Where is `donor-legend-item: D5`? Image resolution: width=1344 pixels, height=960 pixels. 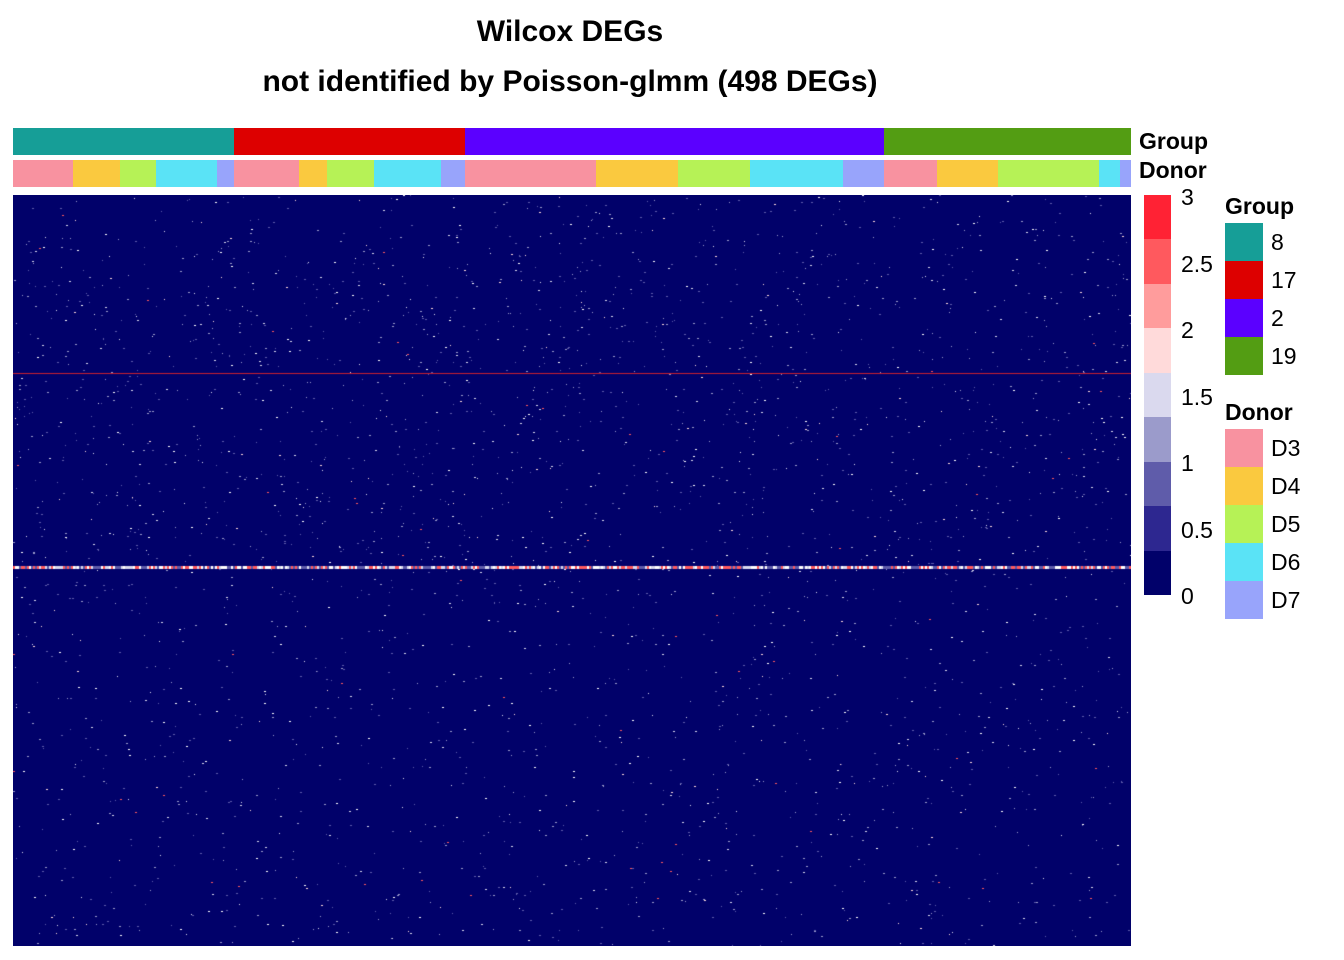
donor-legend-item: D5 is located at coordinates (1284, 524).